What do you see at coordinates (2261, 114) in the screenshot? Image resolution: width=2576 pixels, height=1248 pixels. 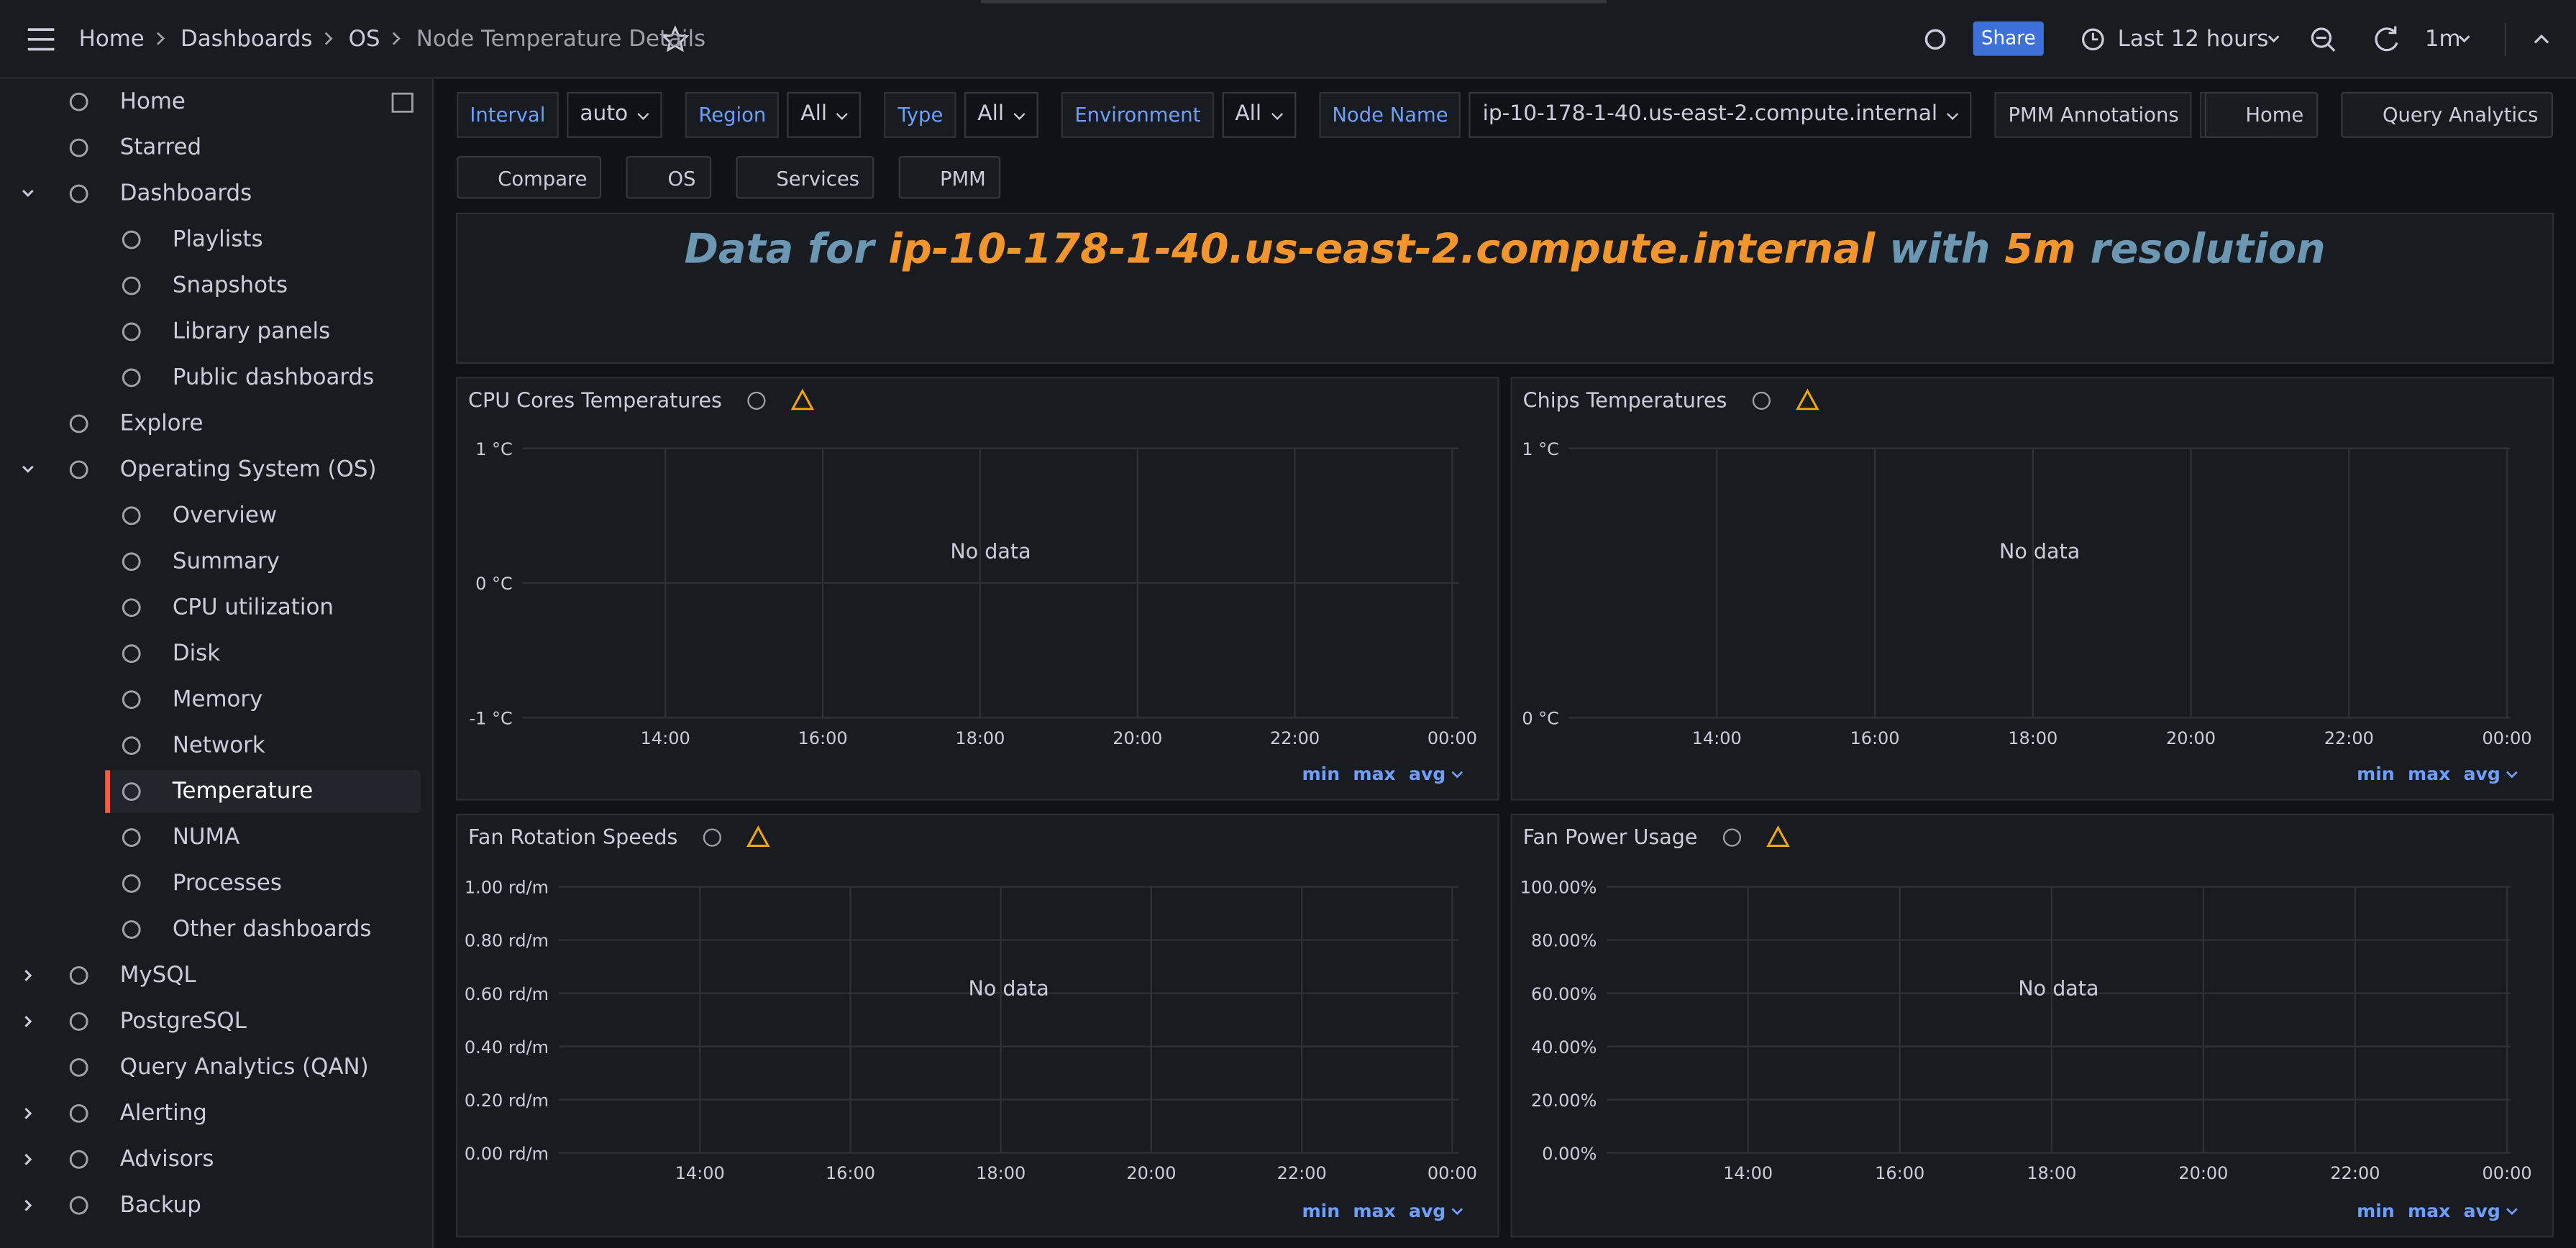 I see `dashboard-link: Home` at bounding box center [2261, 114].